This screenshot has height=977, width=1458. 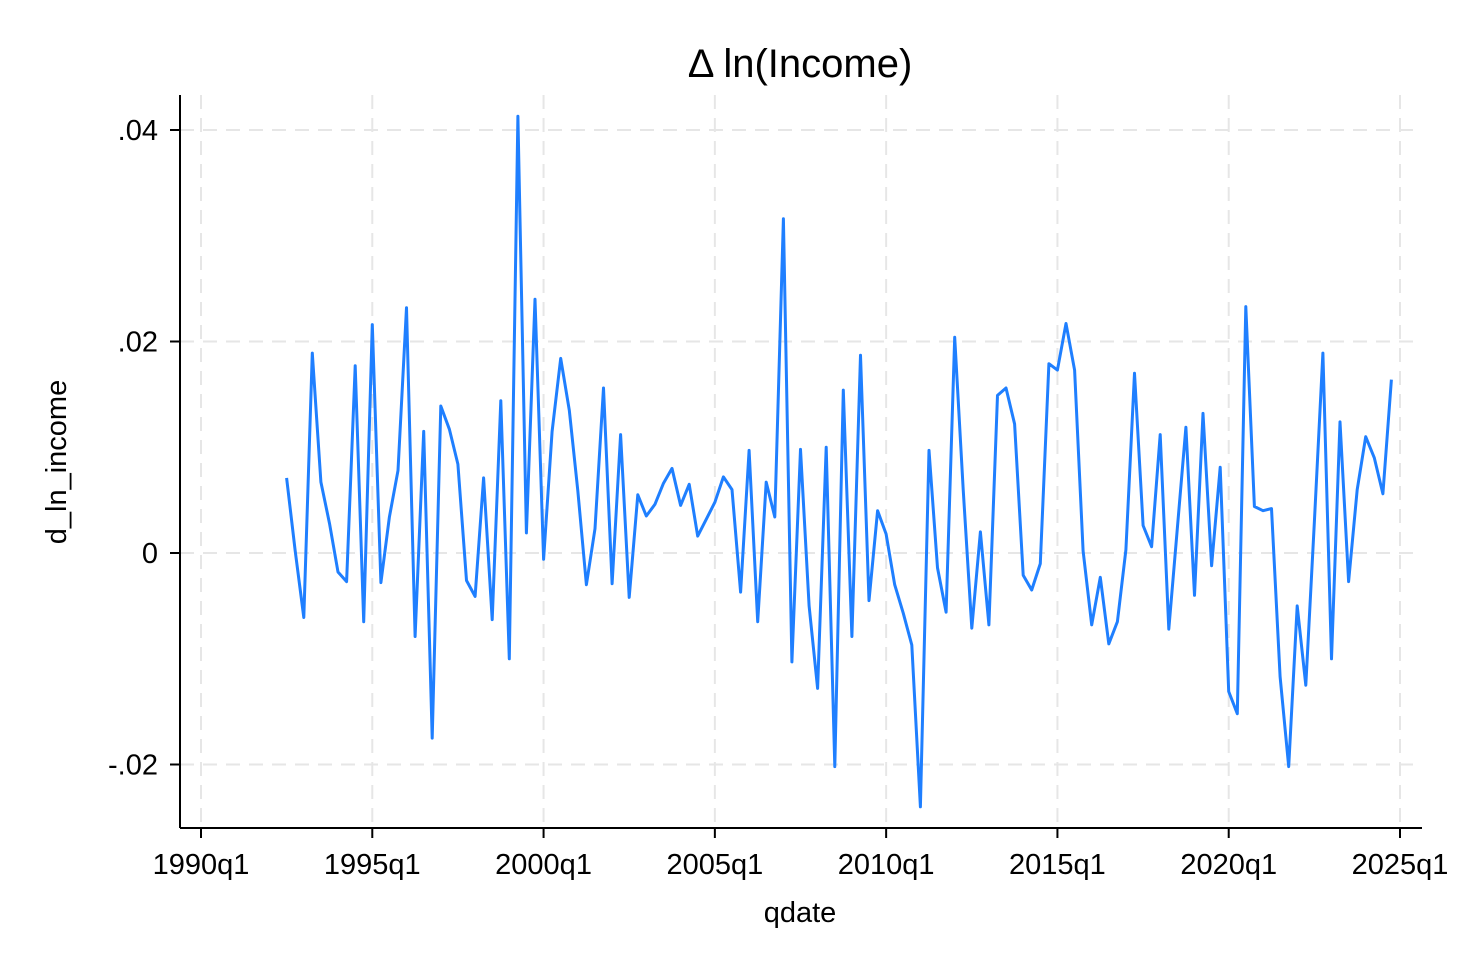 I want to click on x-tick-label: 2000q1, so click(x=543, y=865).